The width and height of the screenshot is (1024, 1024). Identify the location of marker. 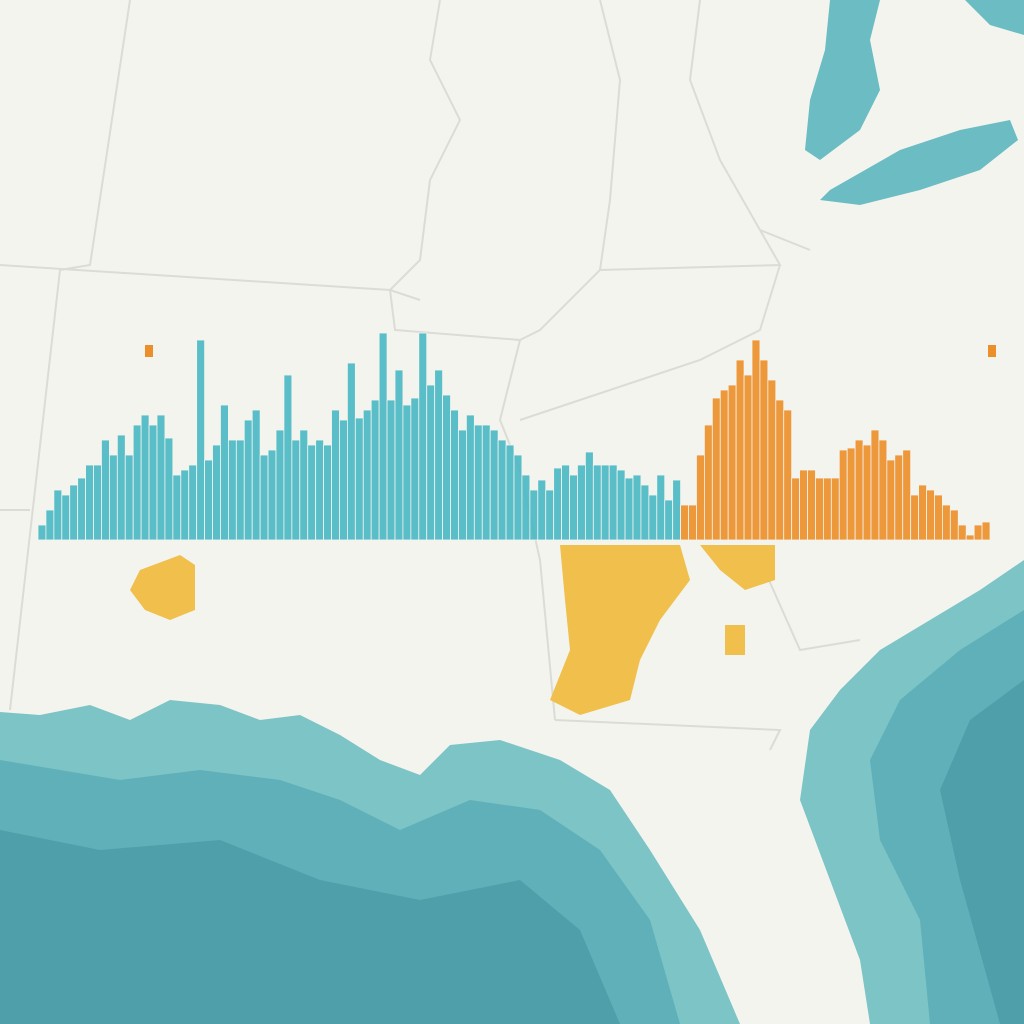
(149, 351).